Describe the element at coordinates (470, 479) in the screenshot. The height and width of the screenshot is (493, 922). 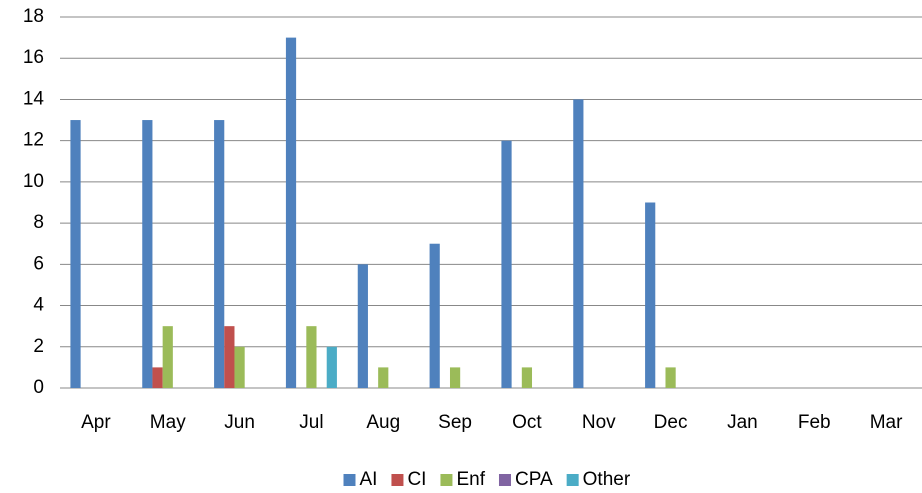
I see `legend-label: Enf` at that location.